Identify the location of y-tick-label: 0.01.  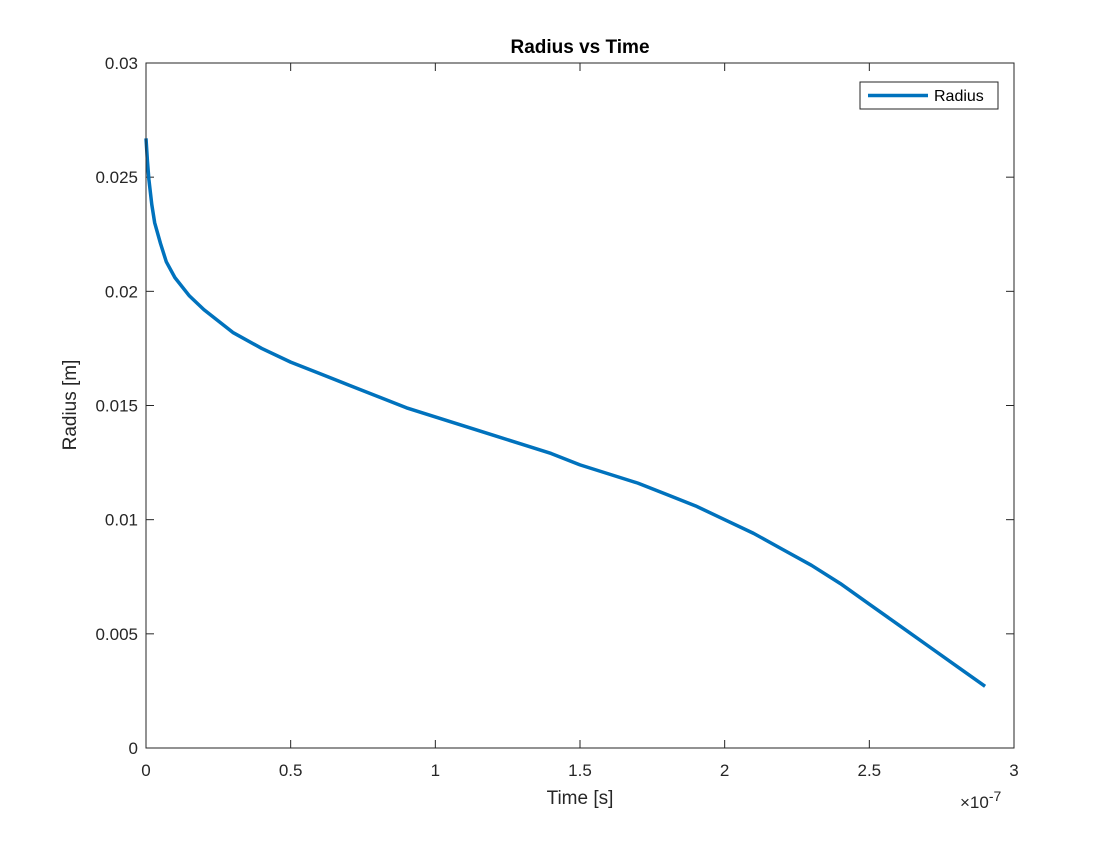
(121, 520).